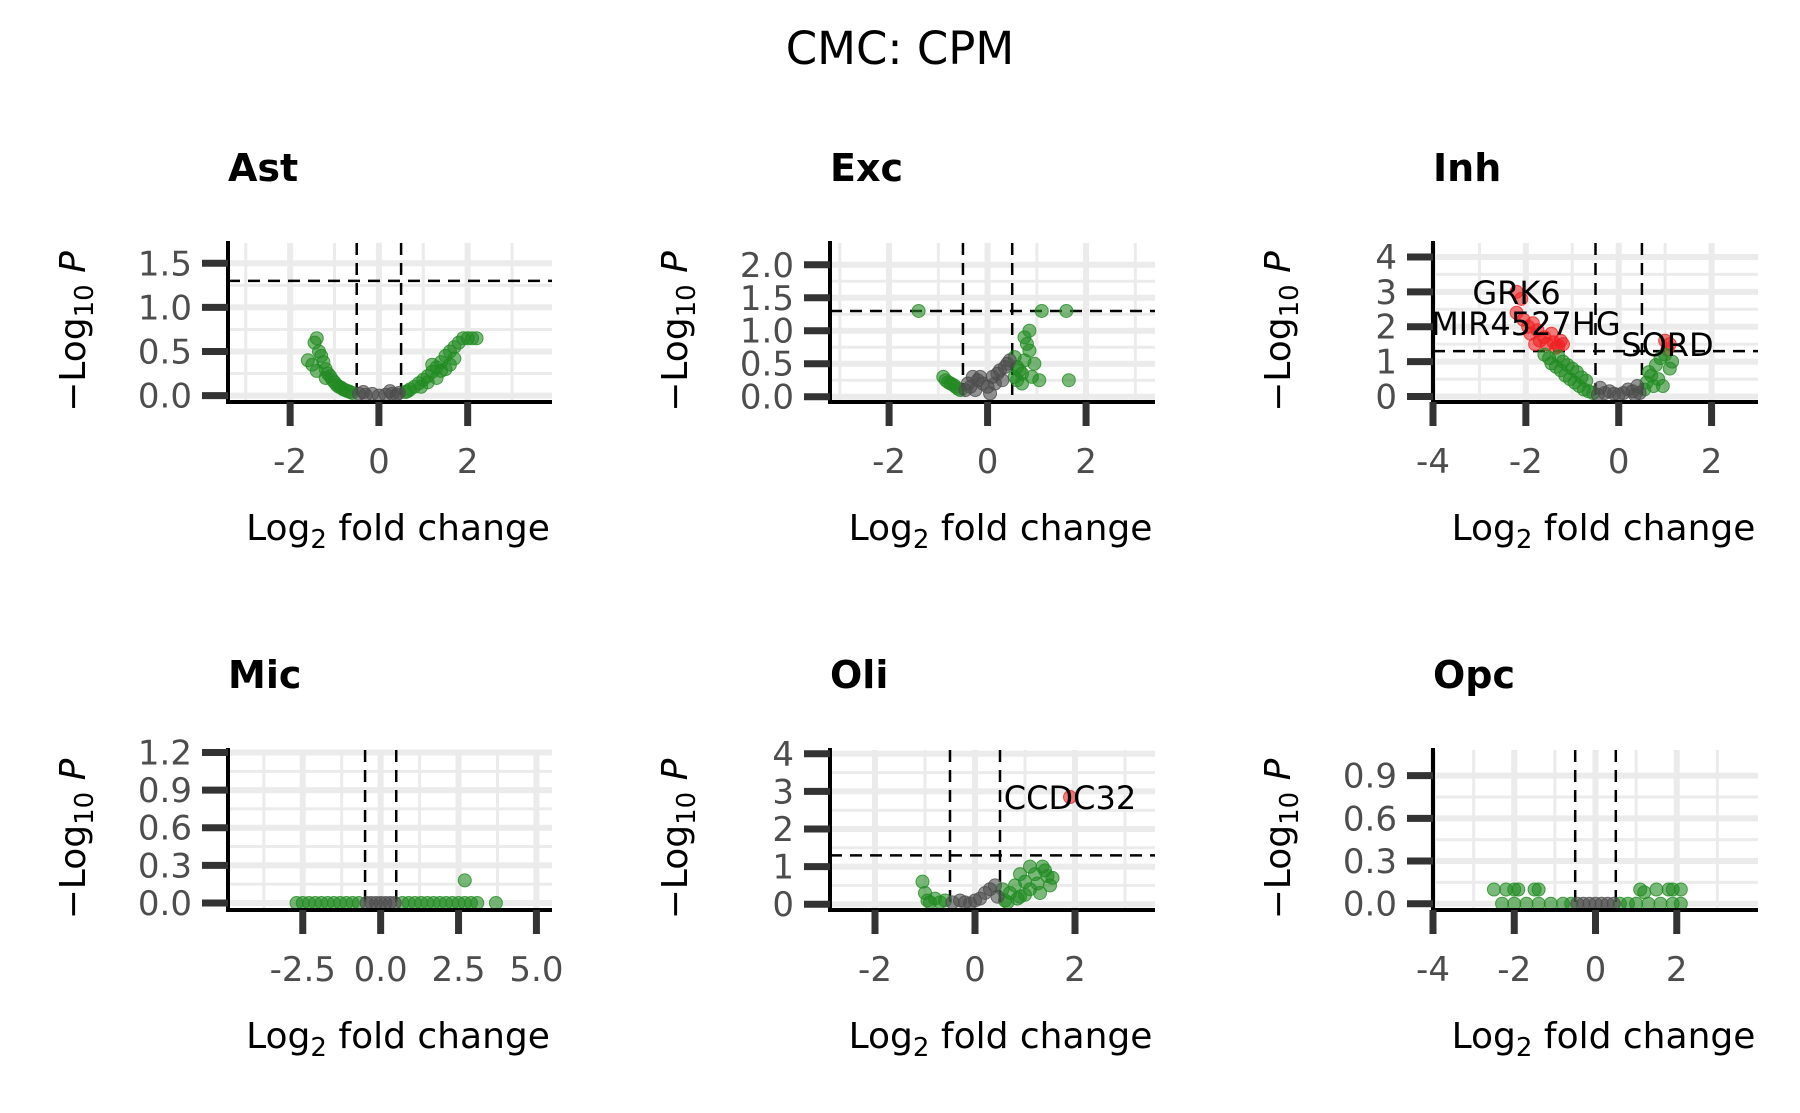  What do you see at coordinates (1370, 819) in the screenshot?
I see `y-tick-label: 0.6` at bounding box center [1370, 819].